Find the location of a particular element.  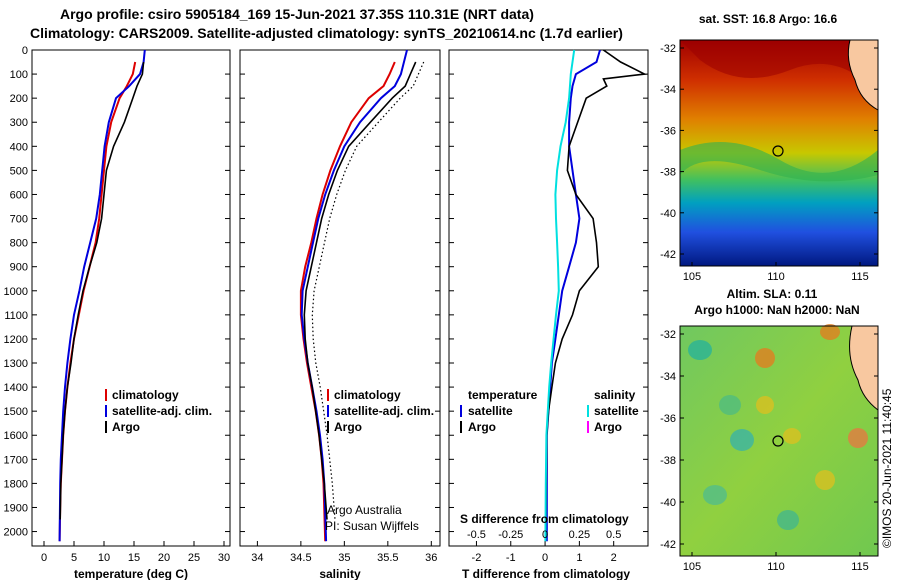

temperature-lines is located at coordinates (102, 295).